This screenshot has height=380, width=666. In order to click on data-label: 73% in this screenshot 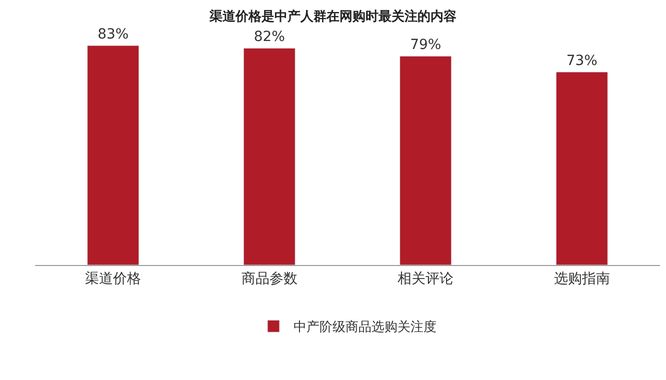, I will do `click(582, 60)`.